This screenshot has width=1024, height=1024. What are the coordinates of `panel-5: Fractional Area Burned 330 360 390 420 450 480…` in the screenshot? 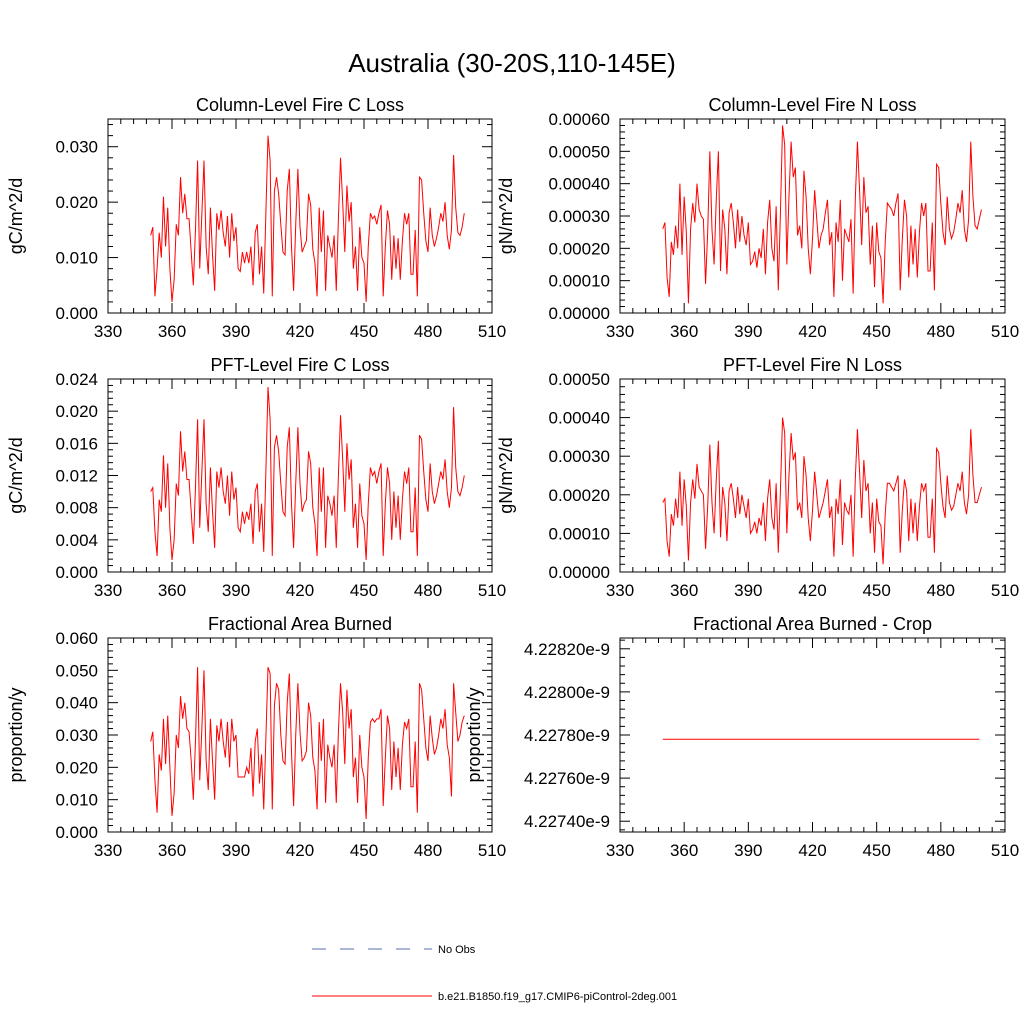 It's located at (256, 737).